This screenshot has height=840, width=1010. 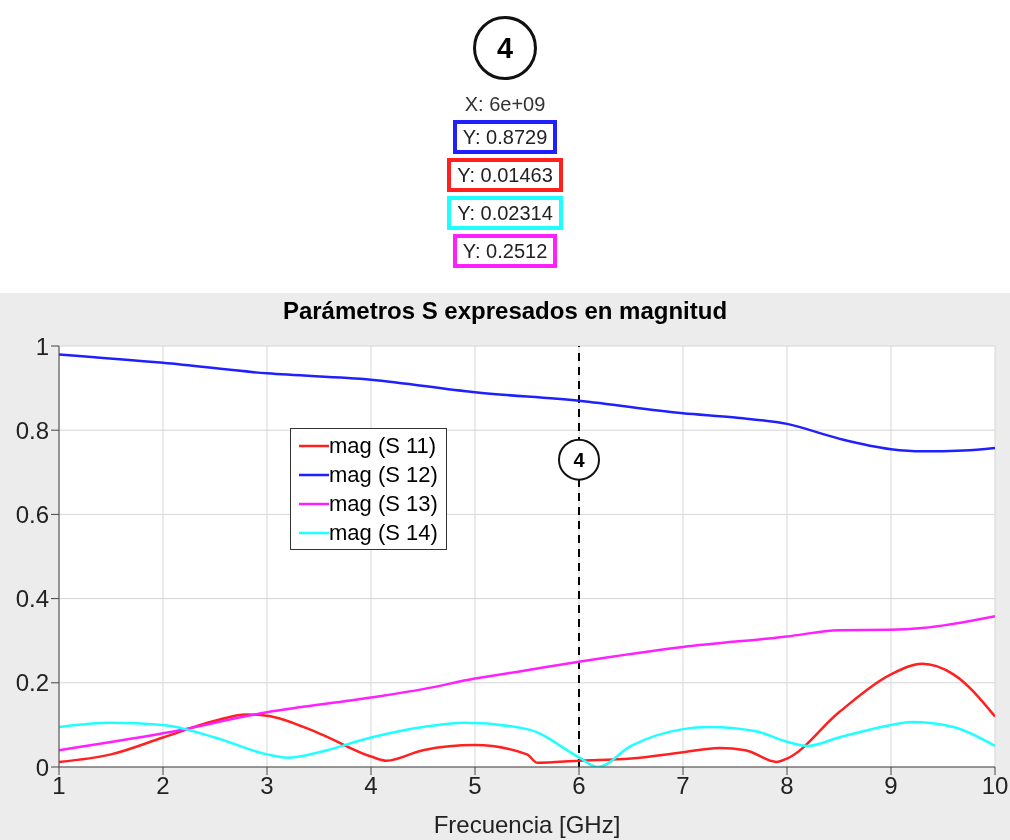 I want to click on y-tick-label: 0, so click(x=42, y=767).